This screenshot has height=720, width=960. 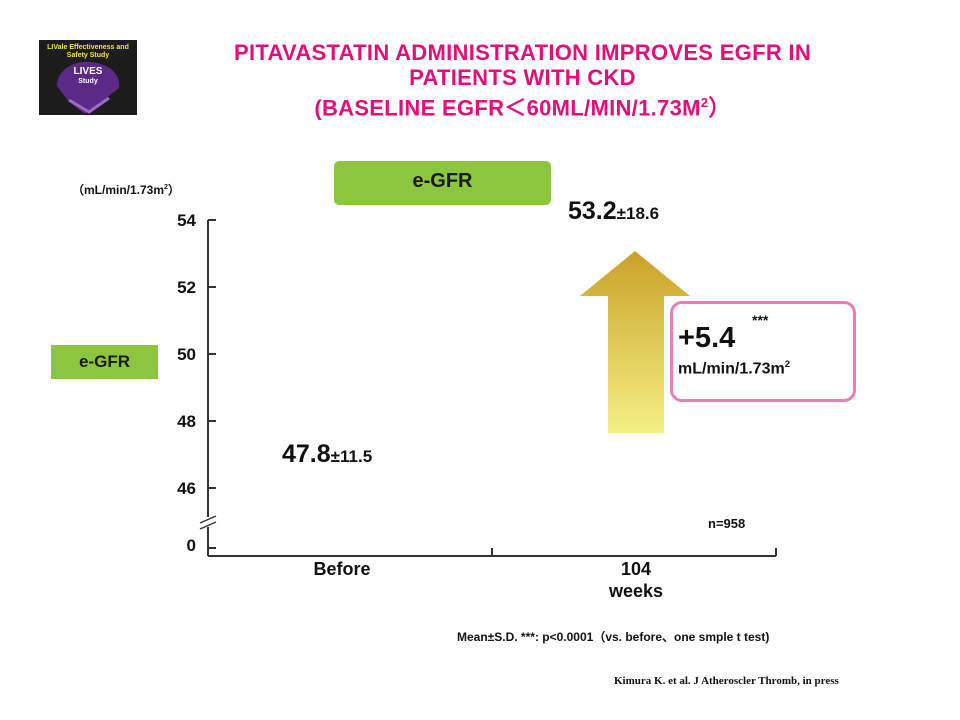 I want to click on change-unit: mL/min/1.73m2, so click(x=734, y=368).